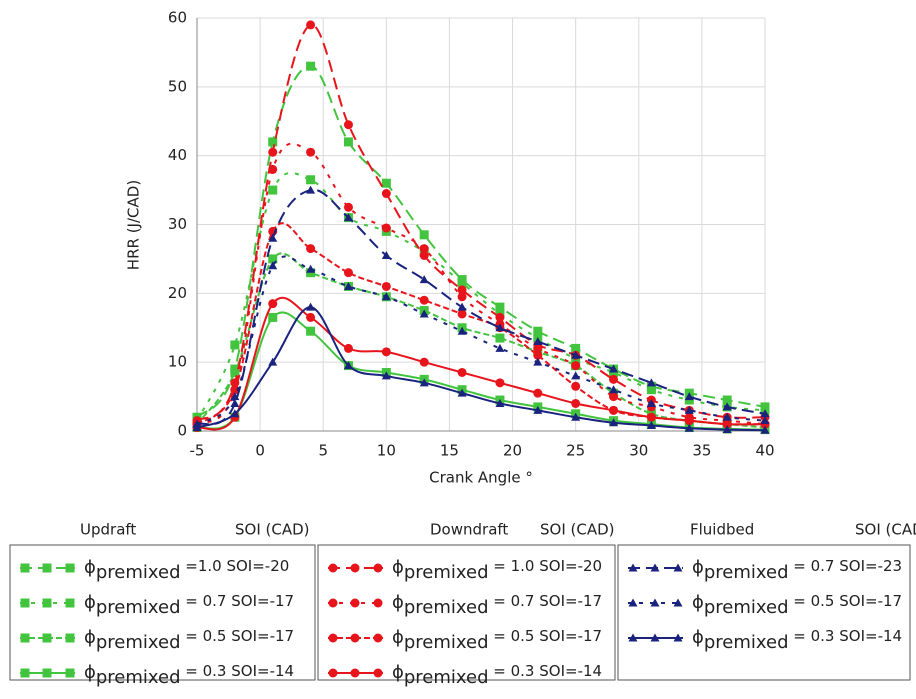  What do you see at coordinates (134, 225) in the screenshot?
I see `y-axis-label: HRR (J/CAD)` at bounding box center [134, 225].